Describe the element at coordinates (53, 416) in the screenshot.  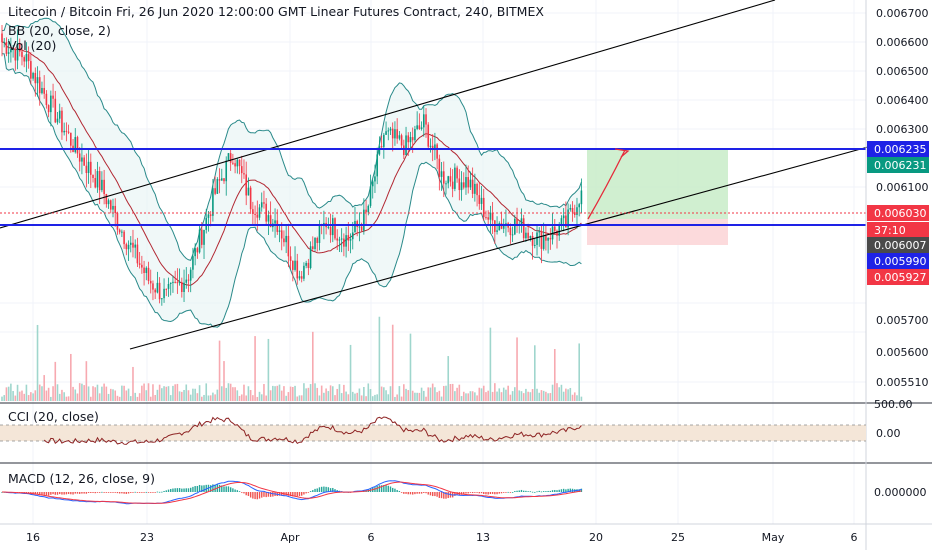
I see `cci-legend: CCI (20, close)` at that location.